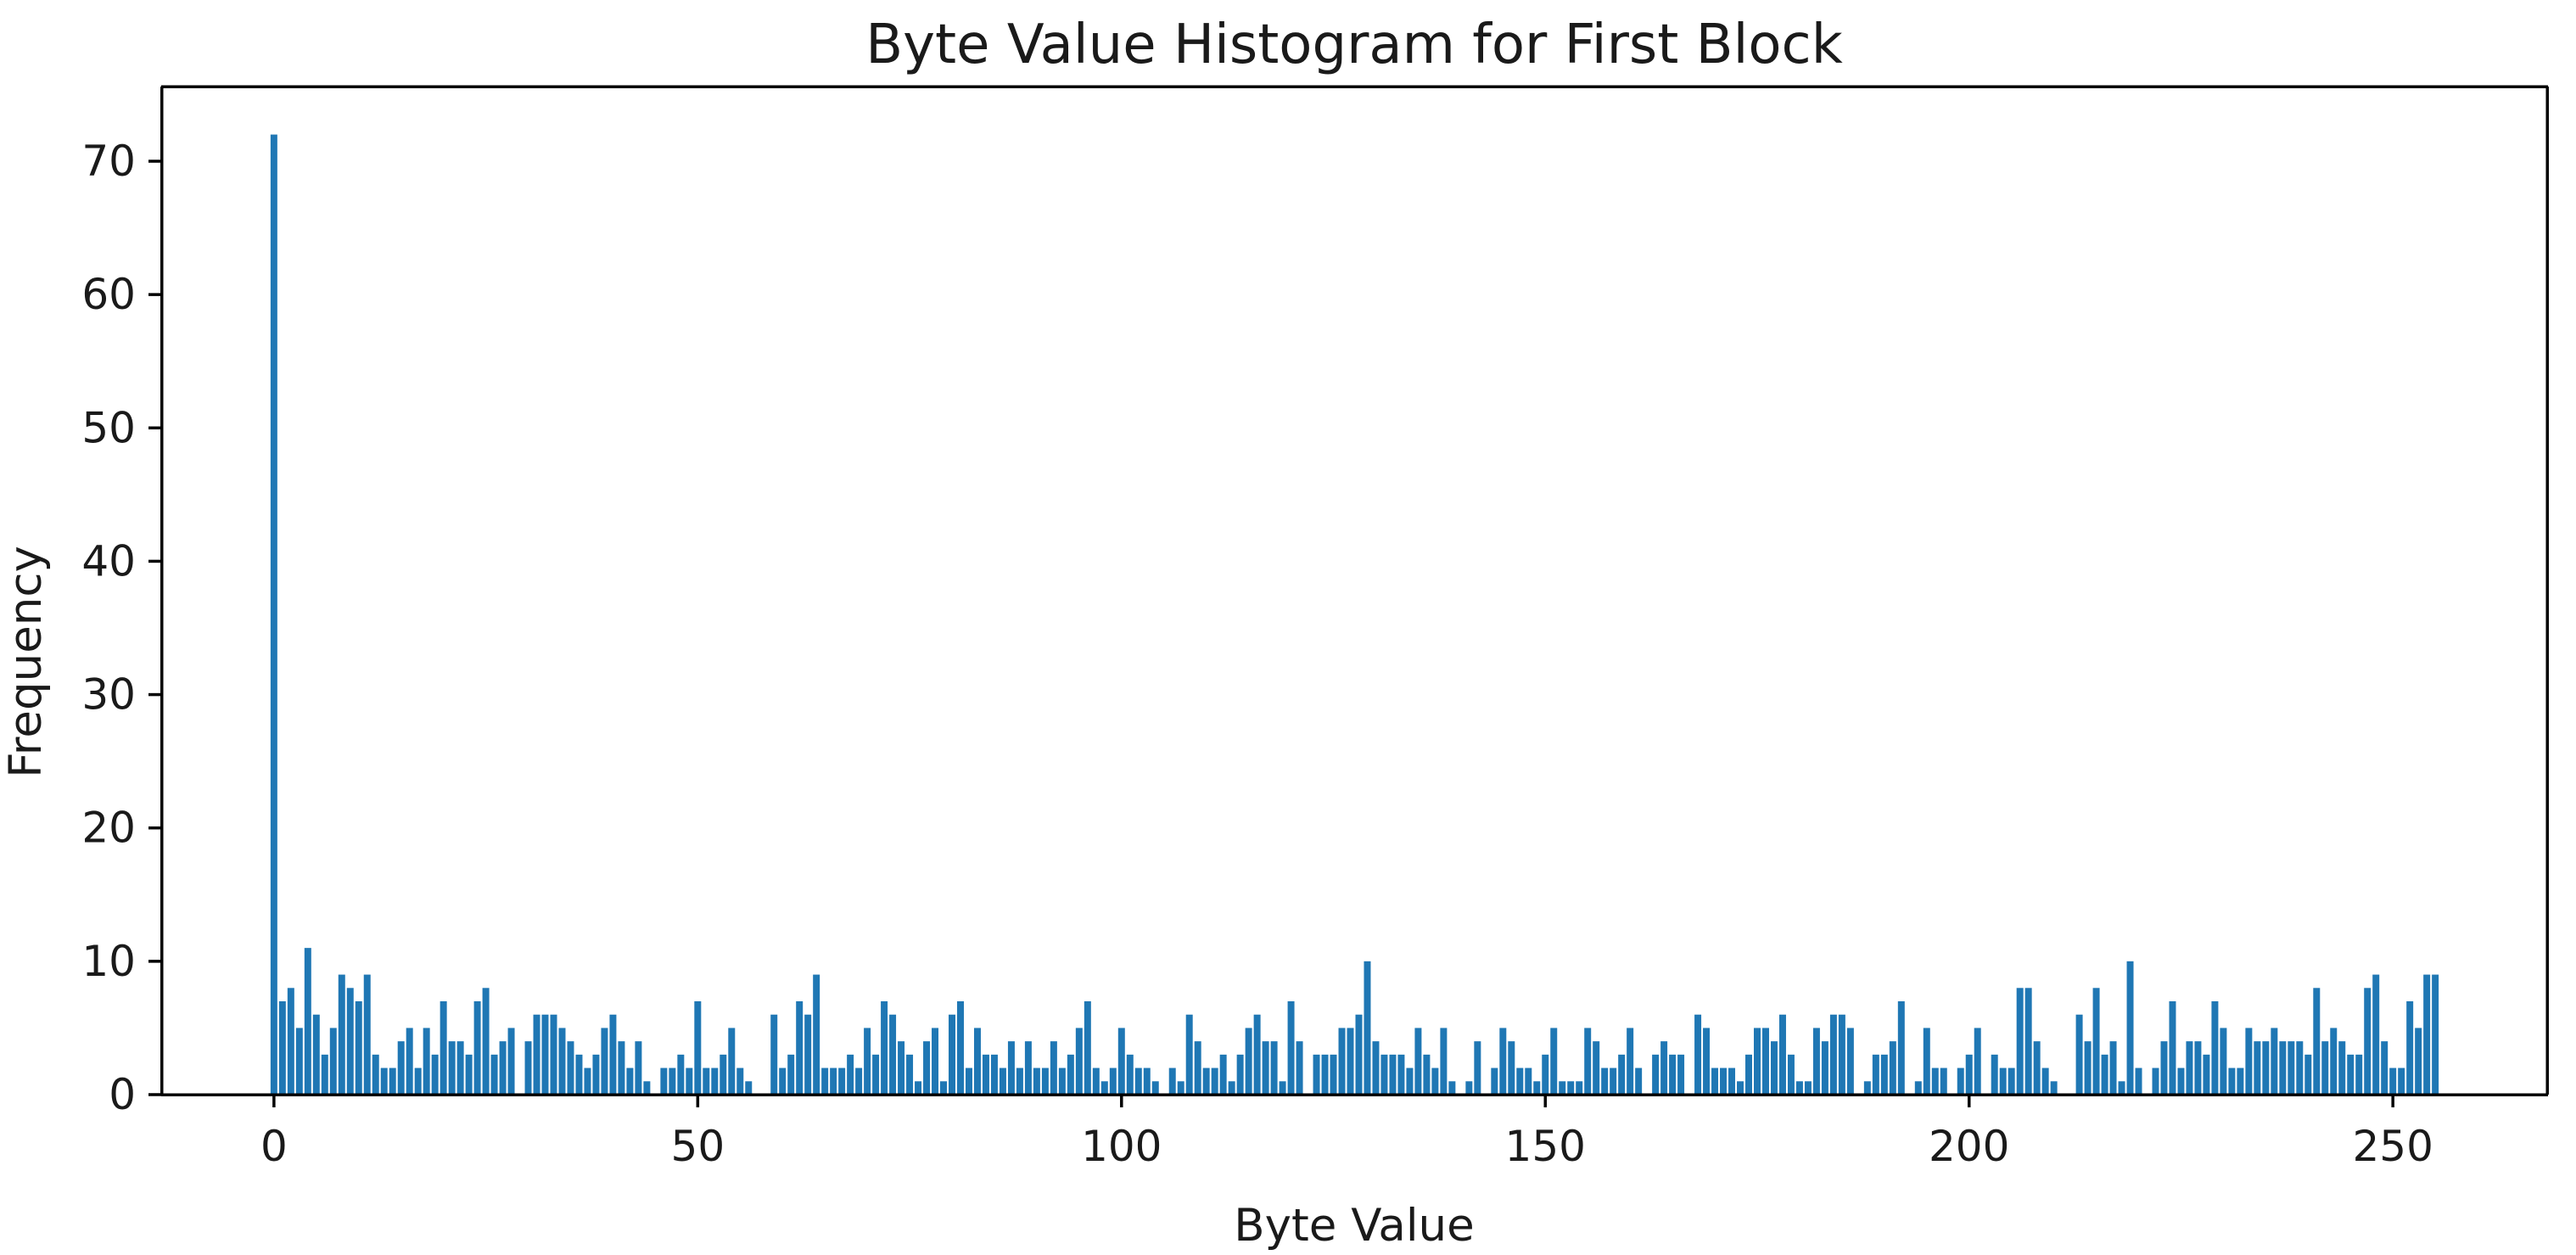  What do you see at coordinates (2547, 591) in the screenshot?
I see `right-spine` at bounding box center [2547, 591].